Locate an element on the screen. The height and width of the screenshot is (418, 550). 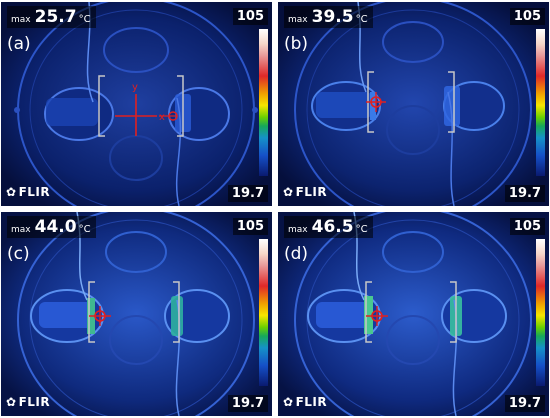
max-temperature-readout: max 44.0 °C is located at coordinates (51, 227).